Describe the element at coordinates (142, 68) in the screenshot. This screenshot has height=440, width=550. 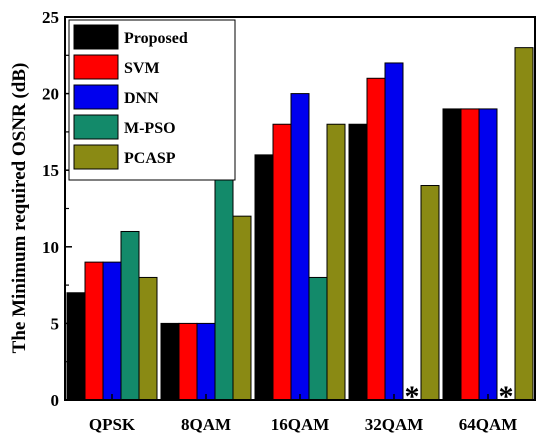
I see `legend-label: SVM` at that location.